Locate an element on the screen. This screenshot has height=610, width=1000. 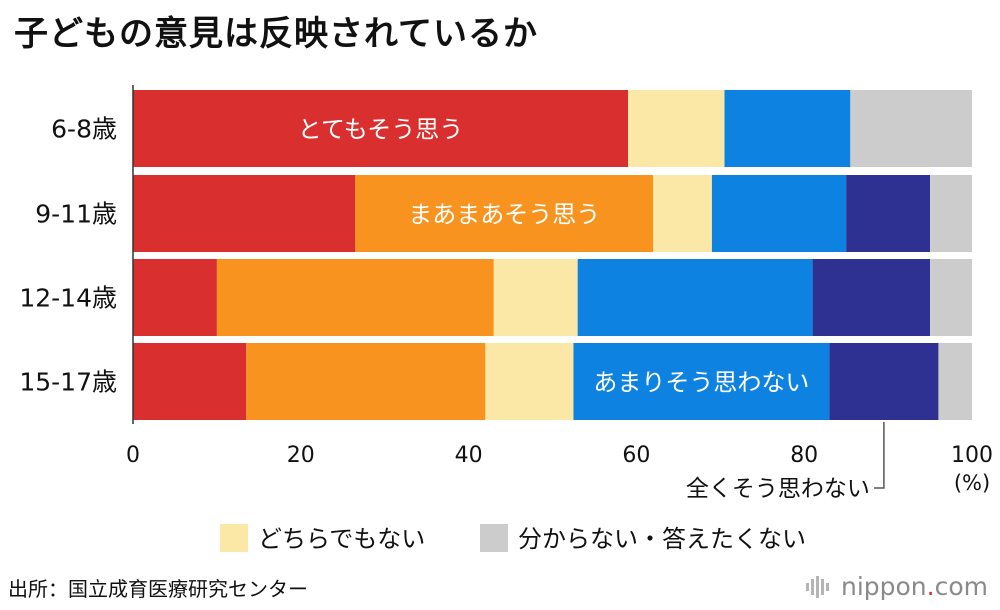
legend-label: 分からない・答えたくない is located at coordinates (662, 539).